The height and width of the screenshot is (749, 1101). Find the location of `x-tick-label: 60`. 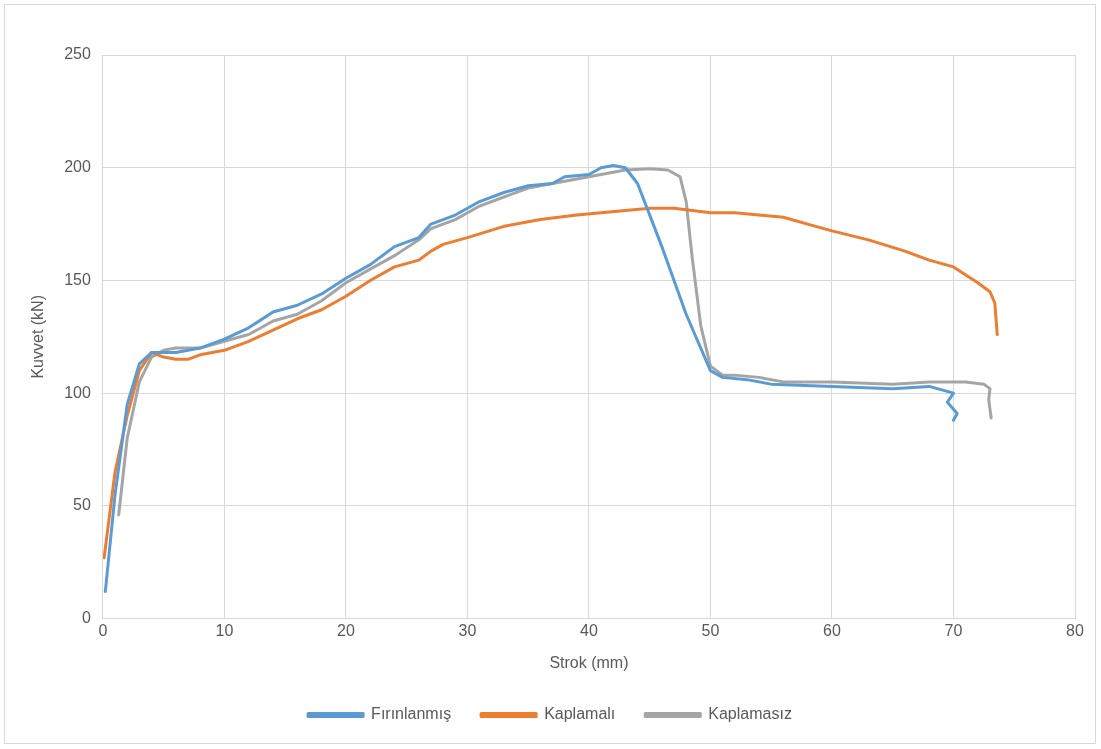

x-tick-label: 60 is located at coordinates (832, 630).